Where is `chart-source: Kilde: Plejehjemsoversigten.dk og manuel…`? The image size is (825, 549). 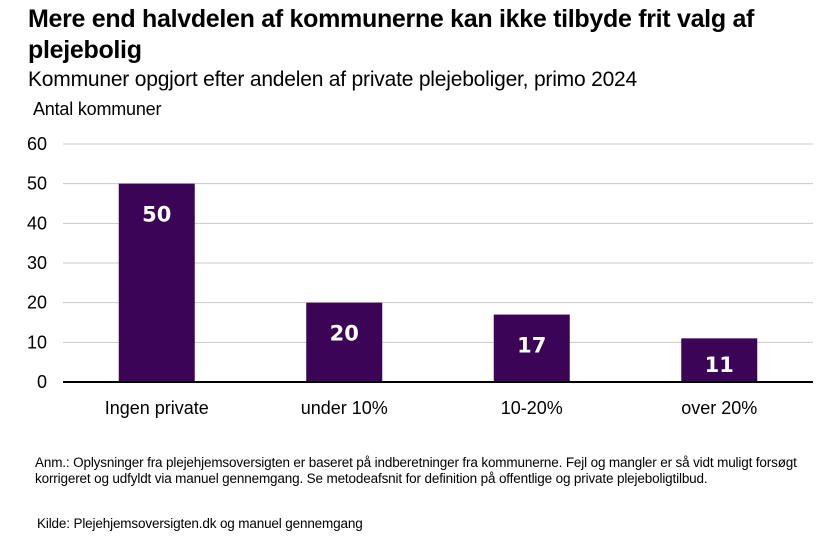
chart-source: Kilde: Plejehjemsoversigten.dk og manuel… is located at coordinates (200, 523).